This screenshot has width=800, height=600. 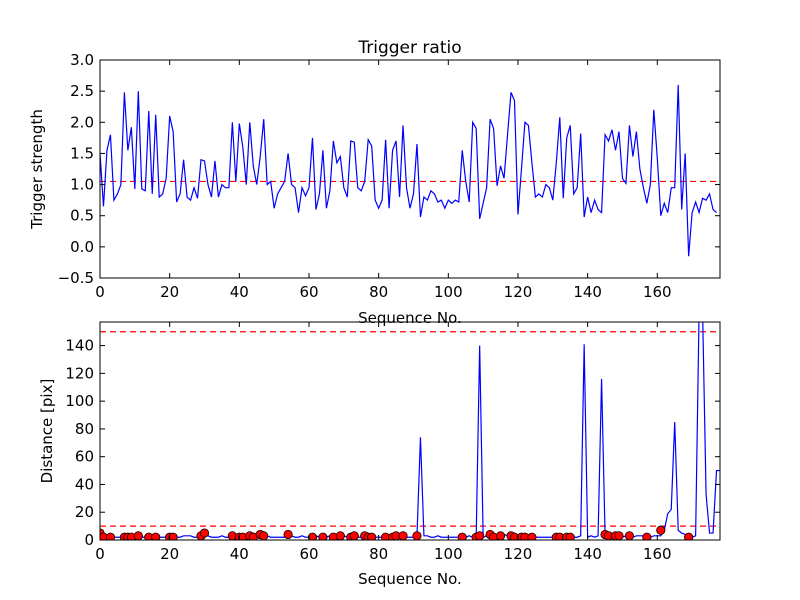 What do you see at coordinates (82, 216) in the screenshot?
I see `y-tick-label: 0.5` at bounding box center [82, 216].